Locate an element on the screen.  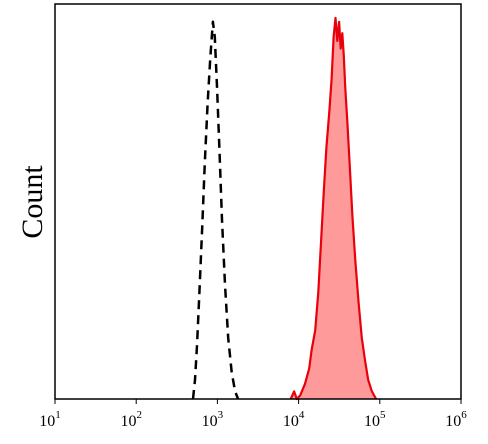
x-tick-label: 10¹ is located at coordinates (50, 419).